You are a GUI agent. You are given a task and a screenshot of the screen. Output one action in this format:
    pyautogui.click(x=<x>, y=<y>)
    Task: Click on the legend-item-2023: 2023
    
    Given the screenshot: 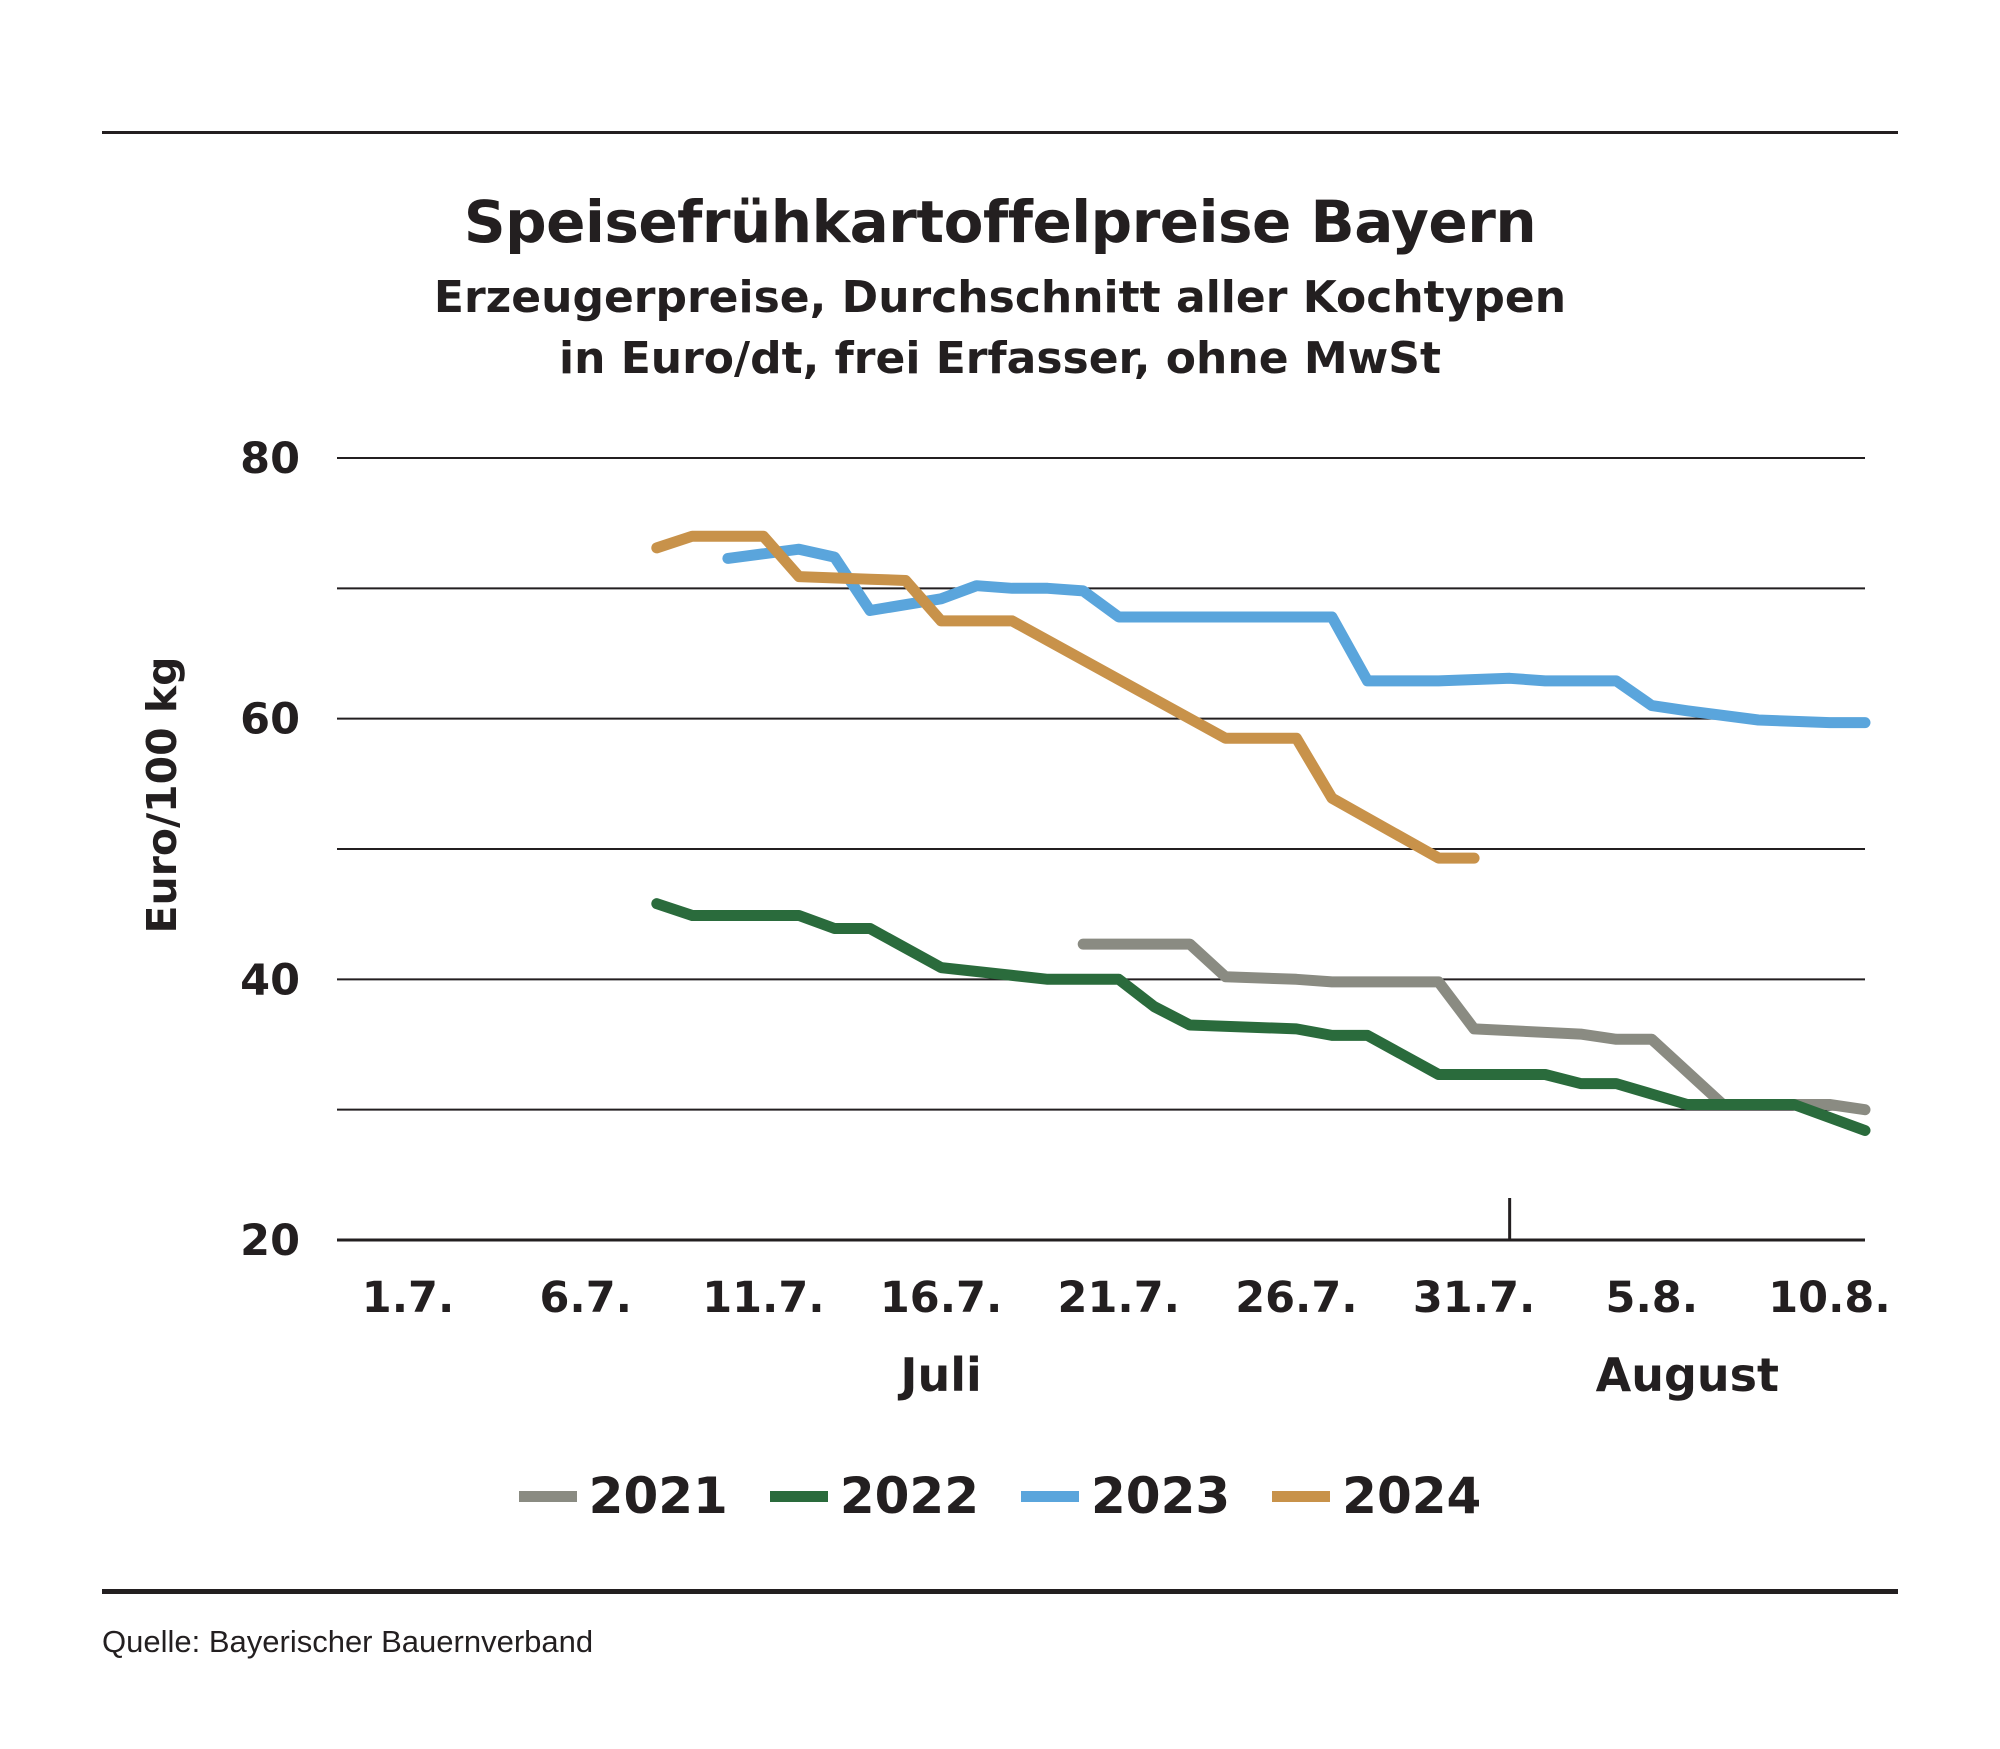 What is the action you would take?
    pyautogui.click(x=1125, y=1496)
    